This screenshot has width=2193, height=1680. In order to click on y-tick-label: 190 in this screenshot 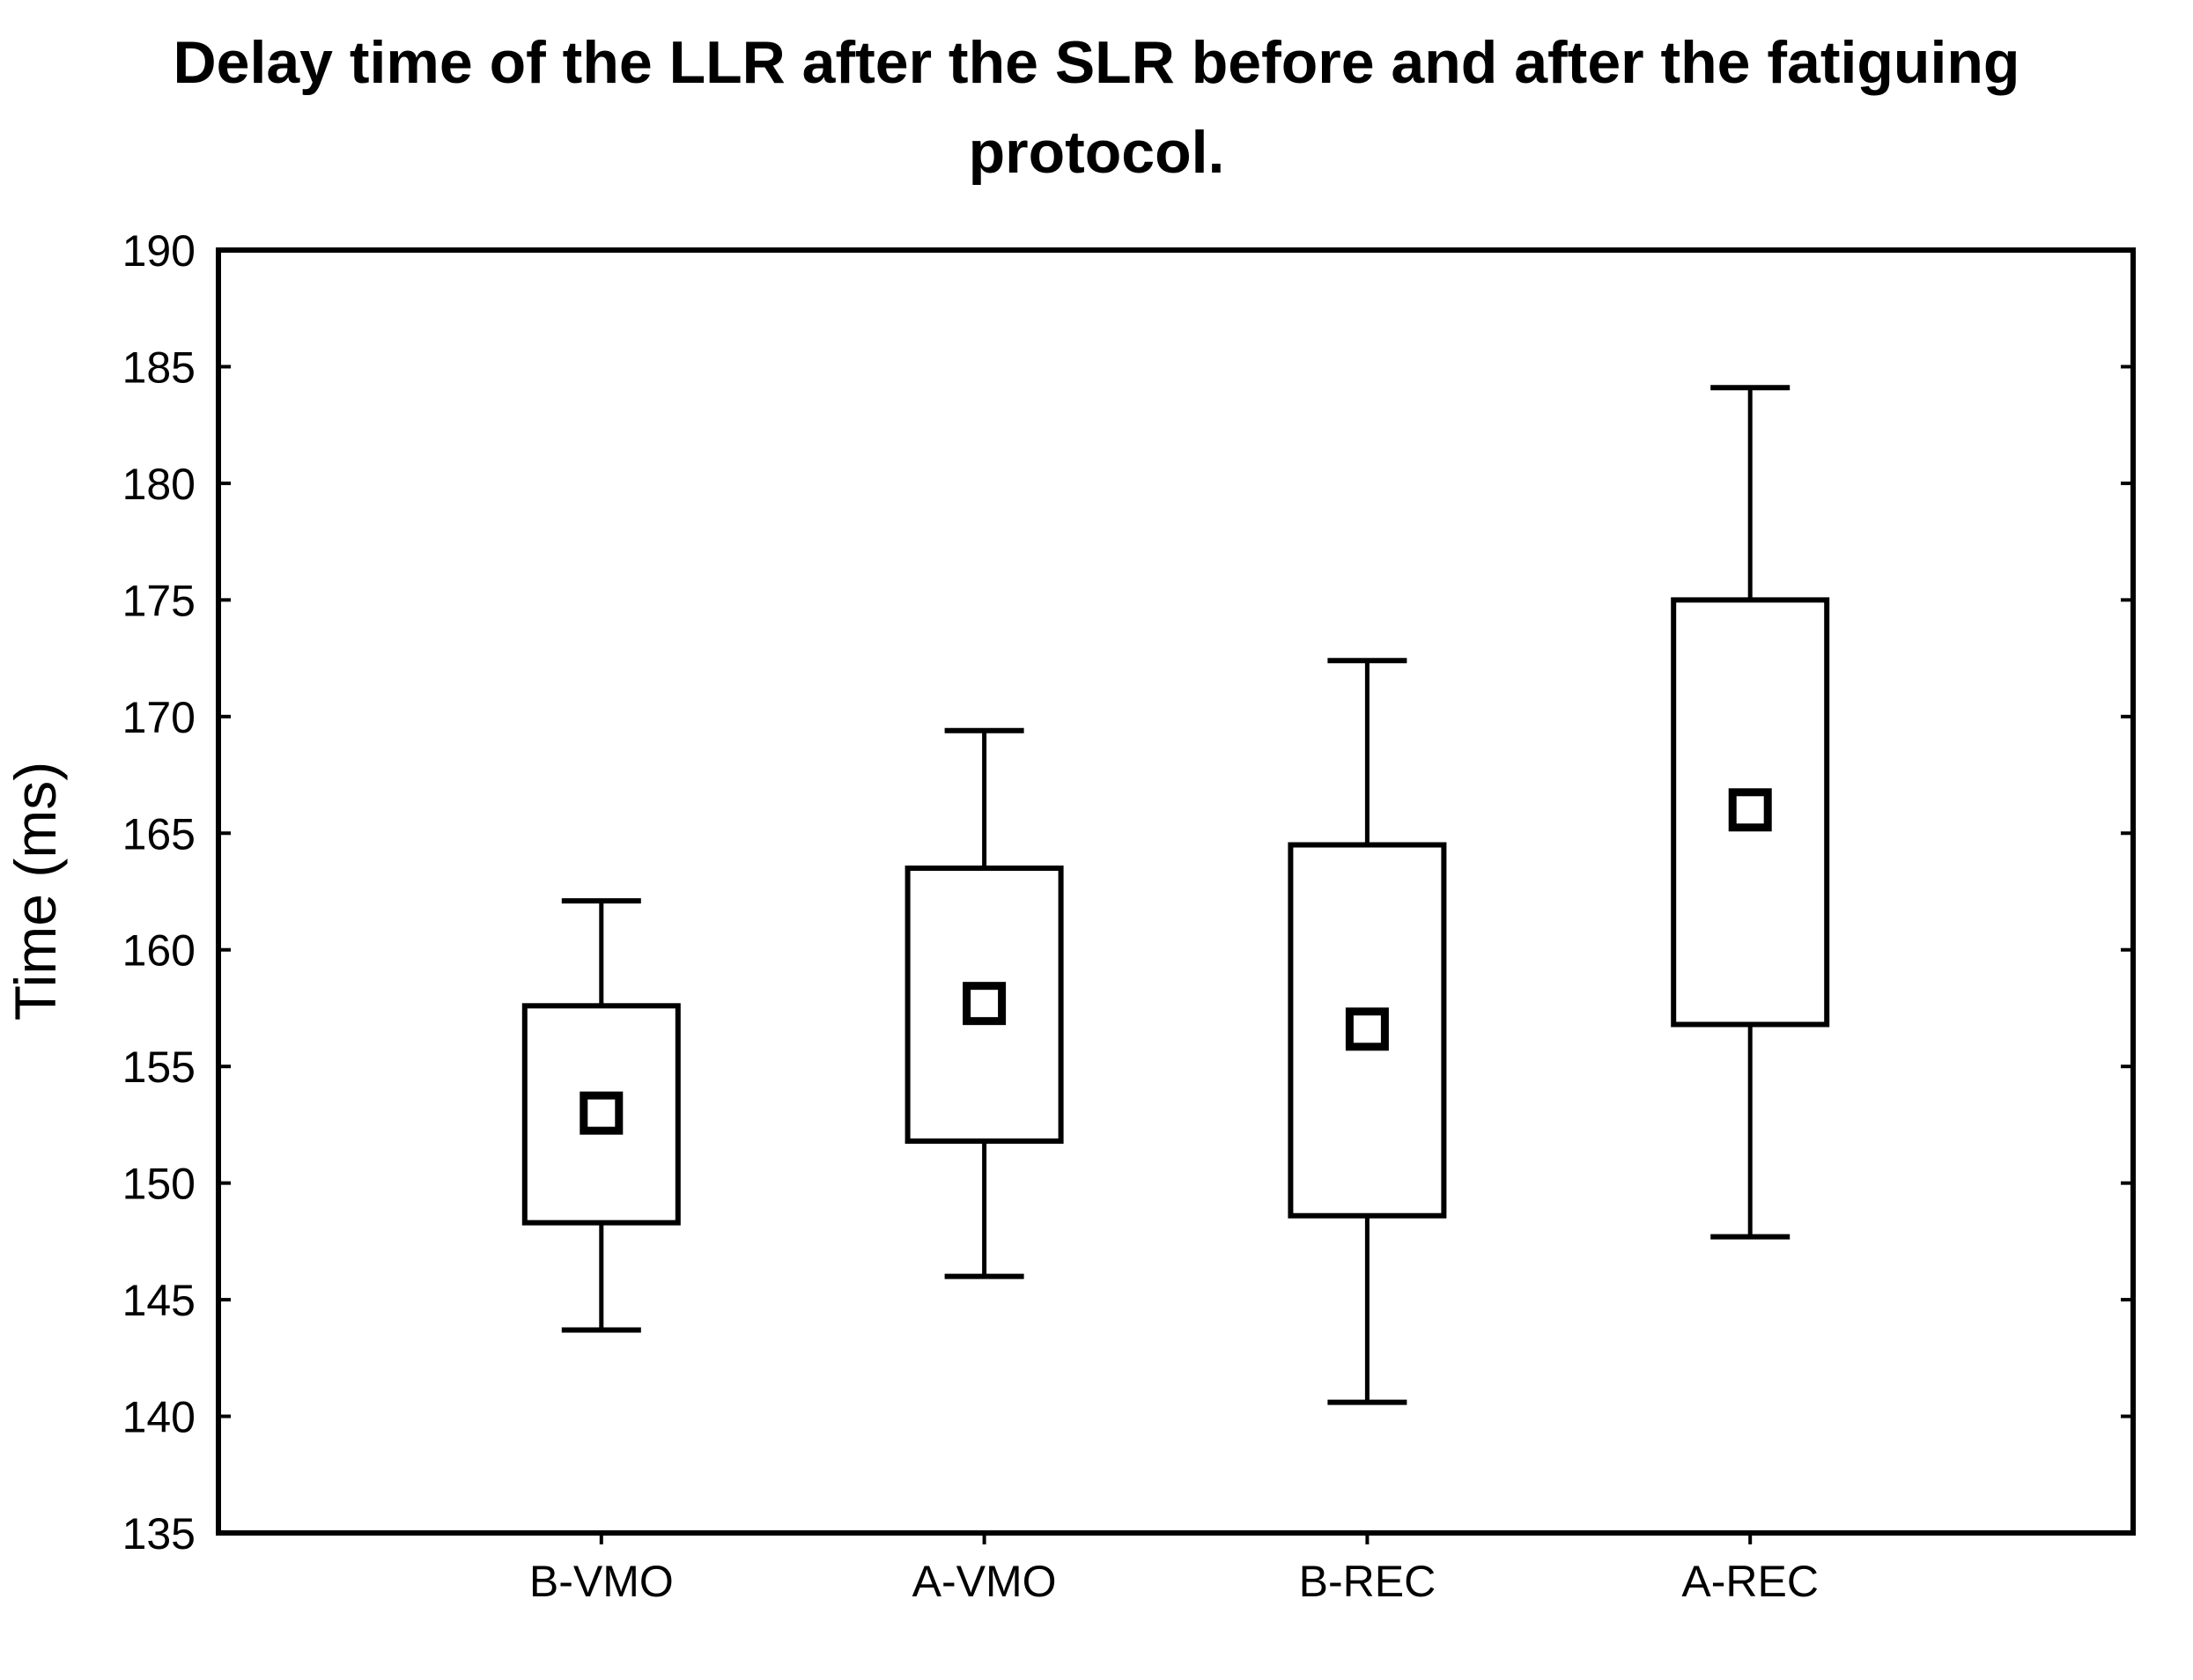, I will do `click(159, 251)`.